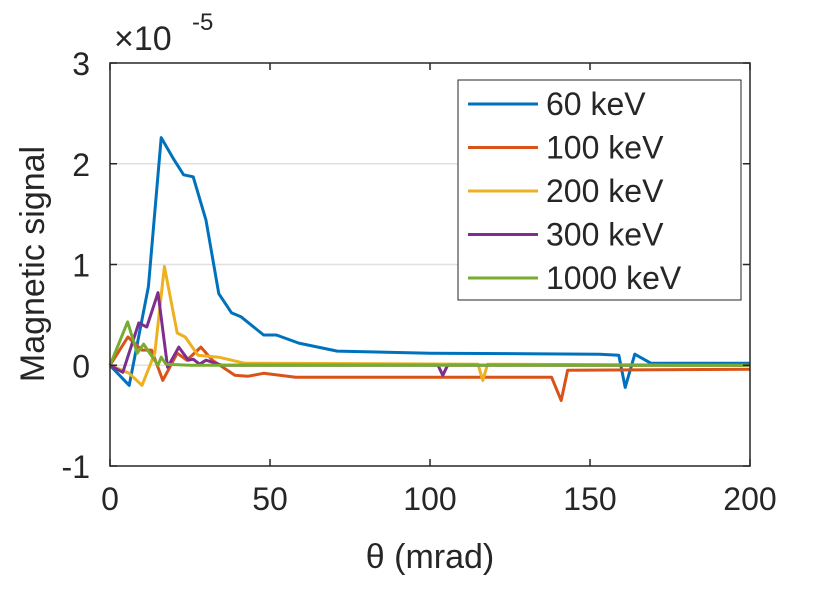 The width and height of the screenshot is (830, 589). Describe the element at coordinates (81, 266) in the screenshot. I see `y-tick-label: 1` at that location.